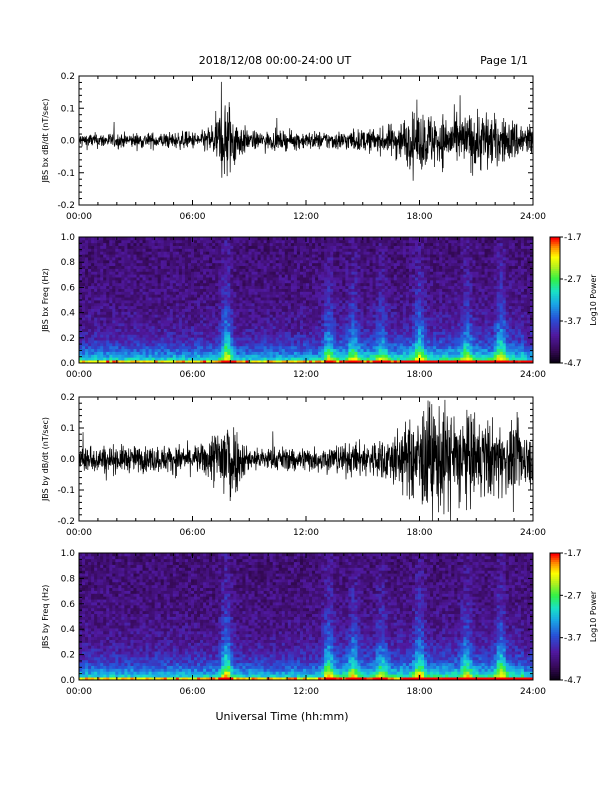 This screenshot has height=792, width=612. Describe the element at coordinates (66, 206) in the screenshot. I see `y-tick-label: -0.2` at that location.